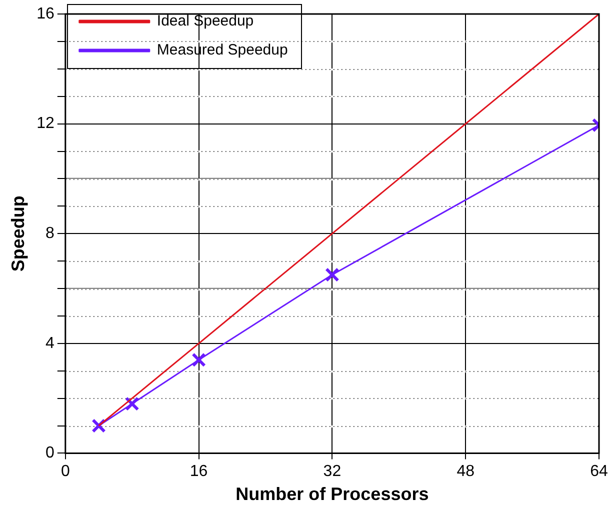 The width and height of the screenshot is (611, 508). Describe the element at coordinates (45, 13) in the screenshot. I see `y-tick-label: 16` at that location.